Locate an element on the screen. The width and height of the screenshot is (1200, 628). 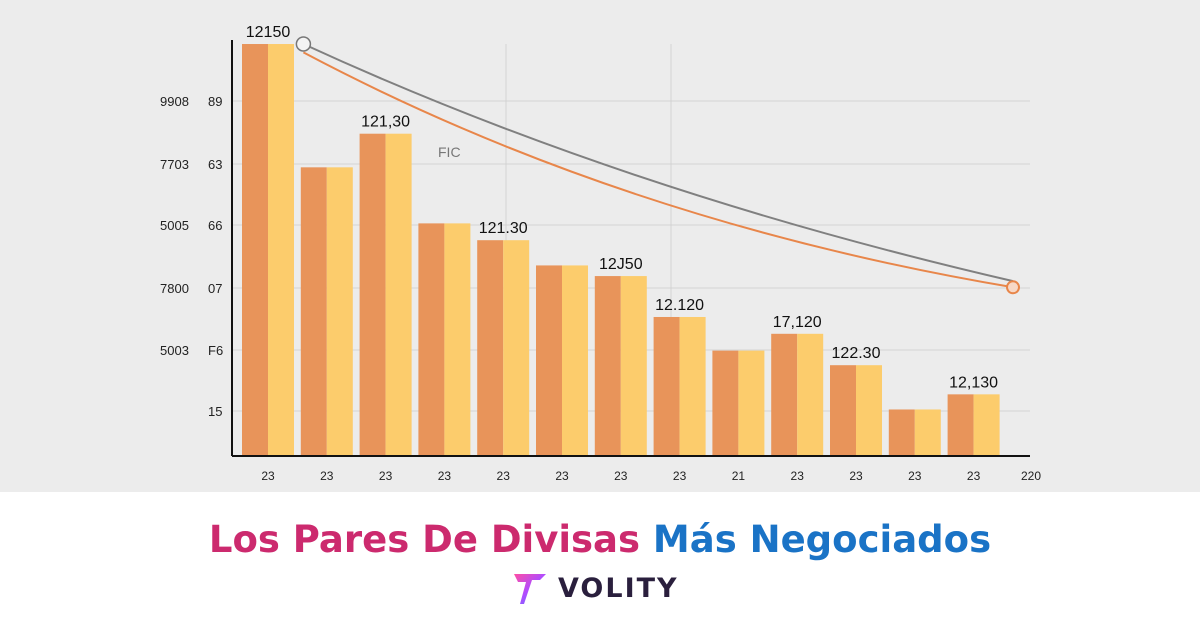
y-tick-label-right: 15 is located at coordinates (215, 411).